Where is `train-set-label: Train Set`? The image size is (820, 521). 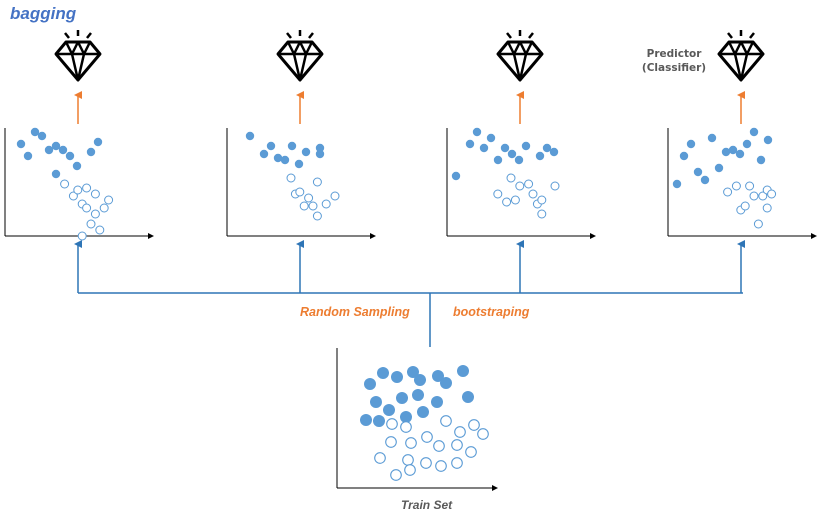 train-set-label: Train Set is located at coordinates (427, 505).